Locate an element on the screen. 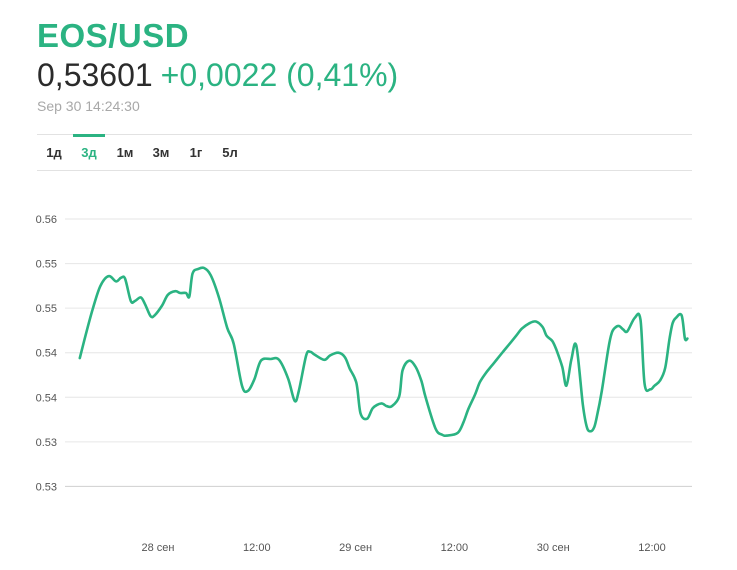 This screenshot has width=737, height=570. range-tab-1y: 1г is located at coordinates (196, 152).